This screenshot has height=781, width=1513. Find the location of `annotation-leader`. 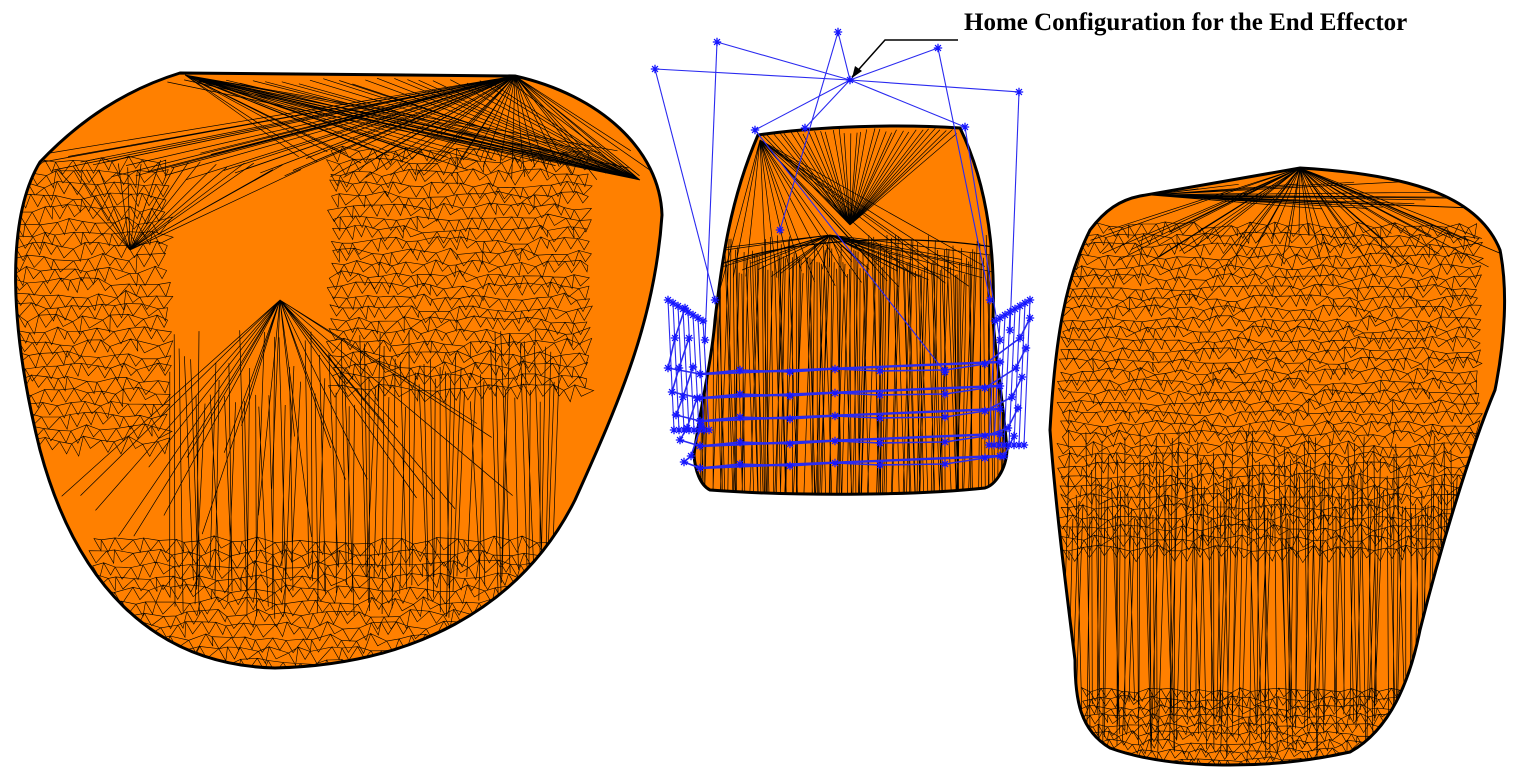

annotation-leader is located at coordinates (904, 58).